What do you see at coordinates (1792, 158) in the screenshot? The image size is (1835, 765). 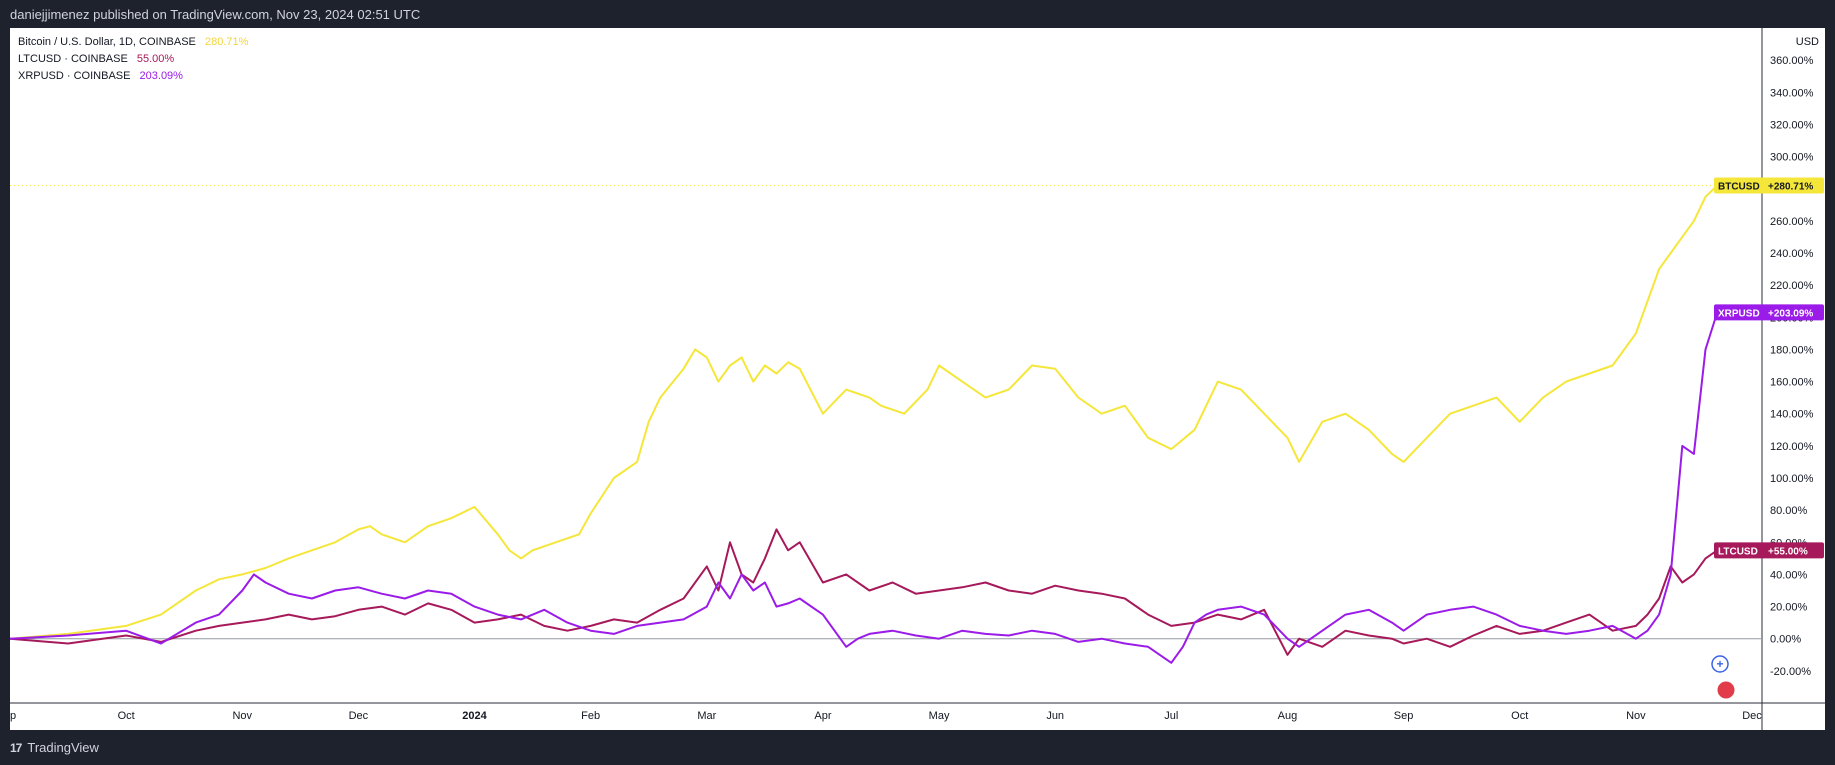 I see `y-tick-label: 300.00%` at bounding box center [1792, 158].